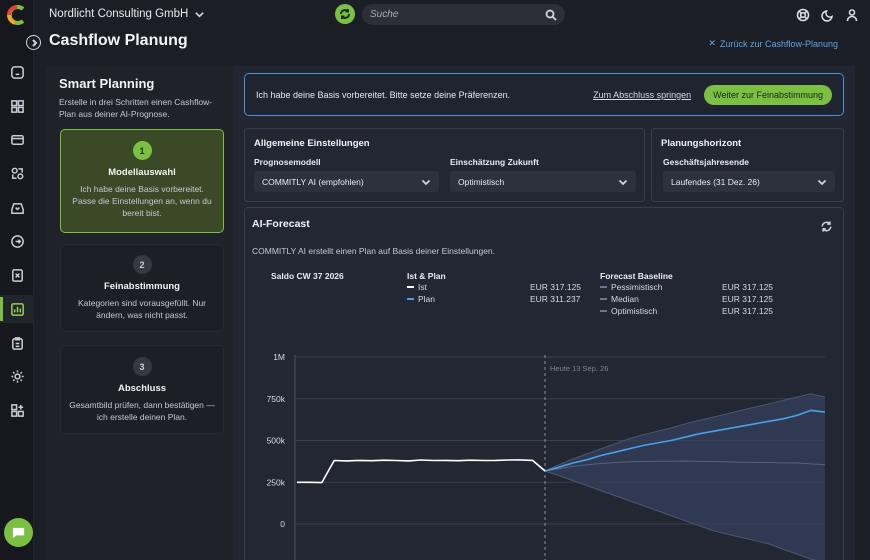  I want to click on rail-apps, so click(17, 410).